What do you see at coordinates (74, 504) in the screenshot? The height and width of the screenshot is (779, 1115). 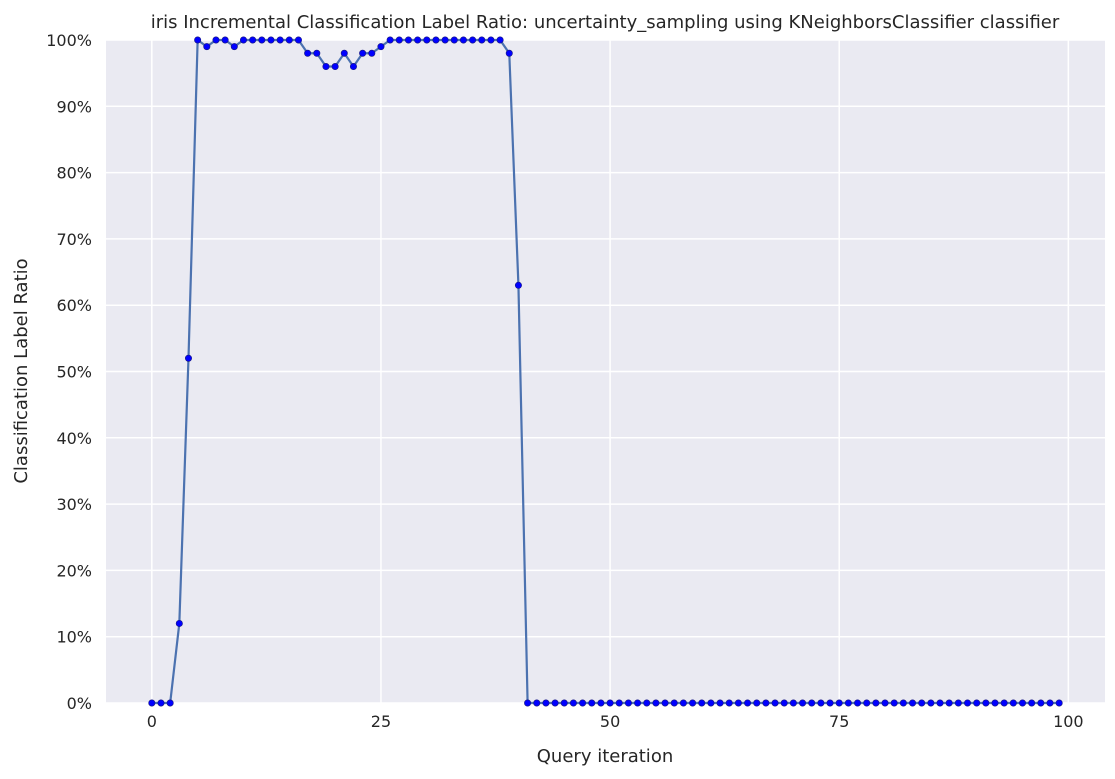 I see `y-tick-label: 30%` at bounding box center [74, 504].